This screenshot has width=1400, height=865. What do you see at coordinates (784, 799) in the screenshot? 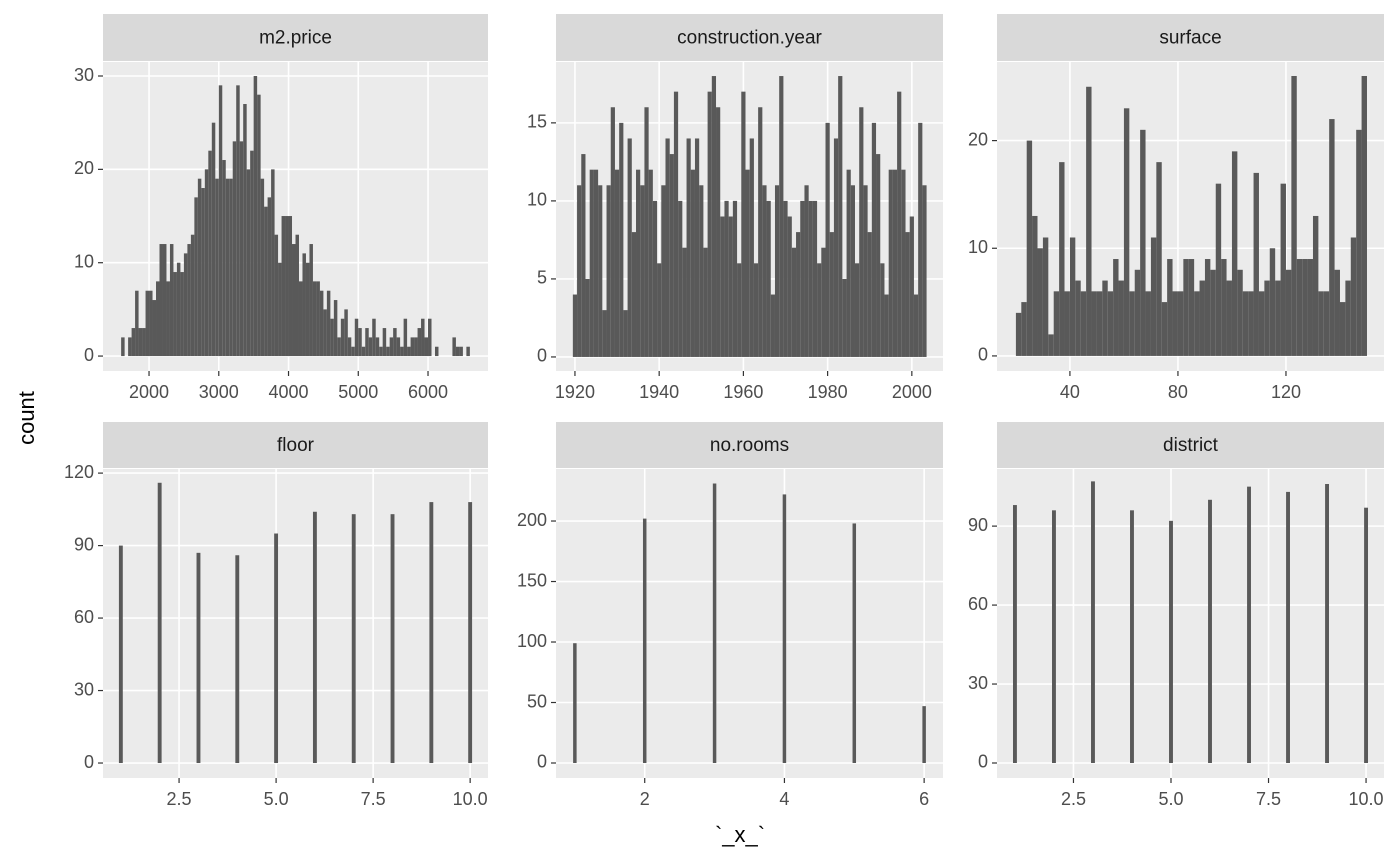
I see `x-tick-label: 4` at bounding box center [784, 799].